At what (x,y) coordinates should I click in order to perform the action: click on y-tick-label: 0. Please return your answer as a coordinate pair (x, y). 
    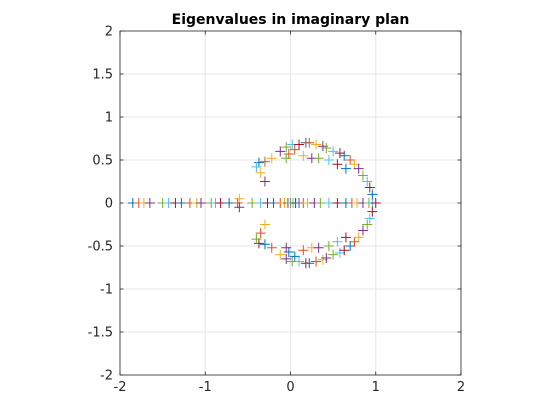
    Looking at the image, I should click on (109, 204).